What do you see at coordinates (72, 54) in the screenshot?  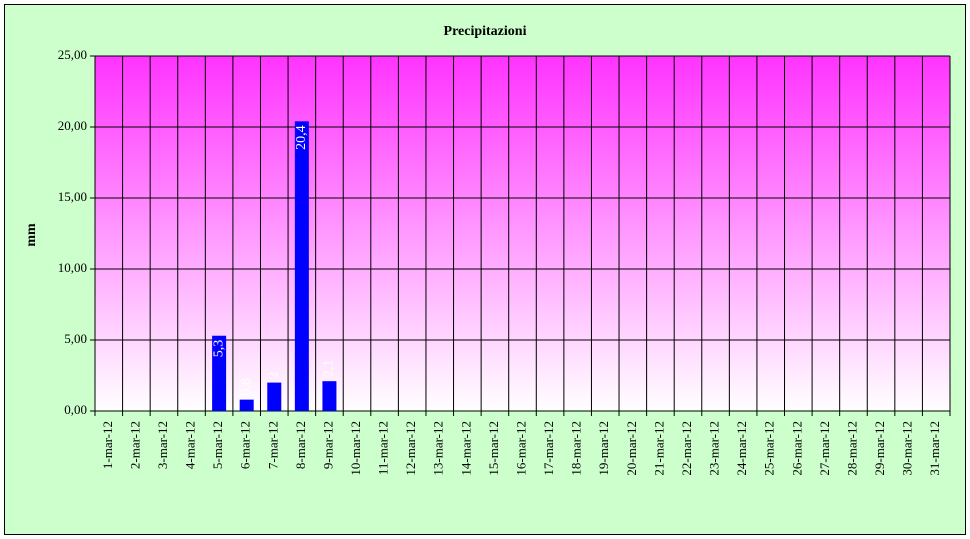 I see `y-tick-label: 25,00` at bounding box center [72, 54].